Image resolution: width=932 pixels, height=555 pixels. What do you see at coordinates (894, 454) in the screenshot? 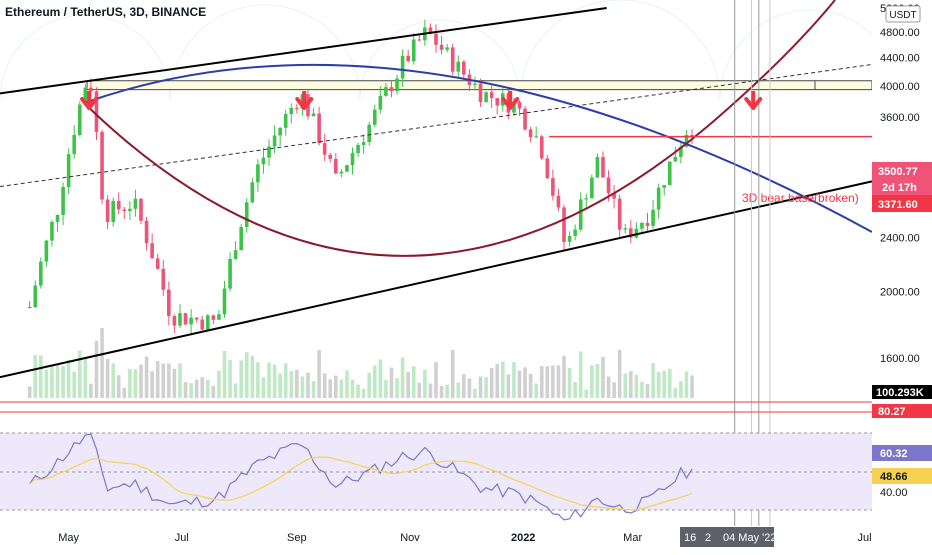
I see `rsi-value: 60.32` at bounding box center [894, 454].